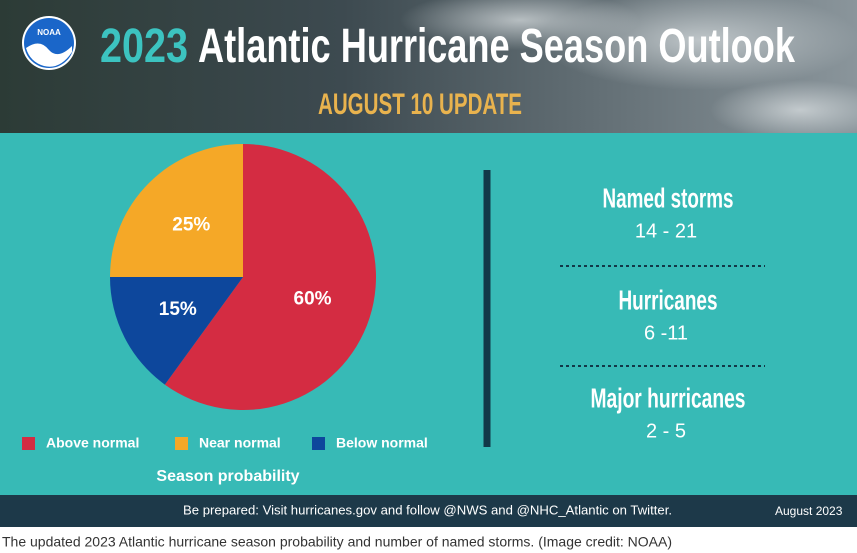 This screenshot has width=857, height=553. Describe the element at coordinates (144, 46) in the screenshot. I see `title-year: 2023` at that location.